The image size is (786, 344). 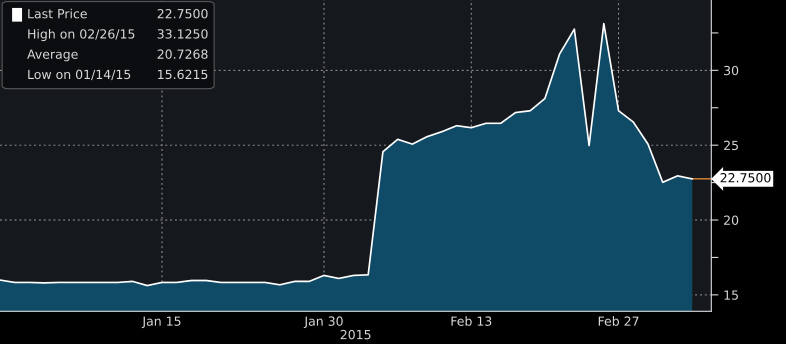 I want to click on x-tick-label: Feb 13, so click(x=471, y=321).